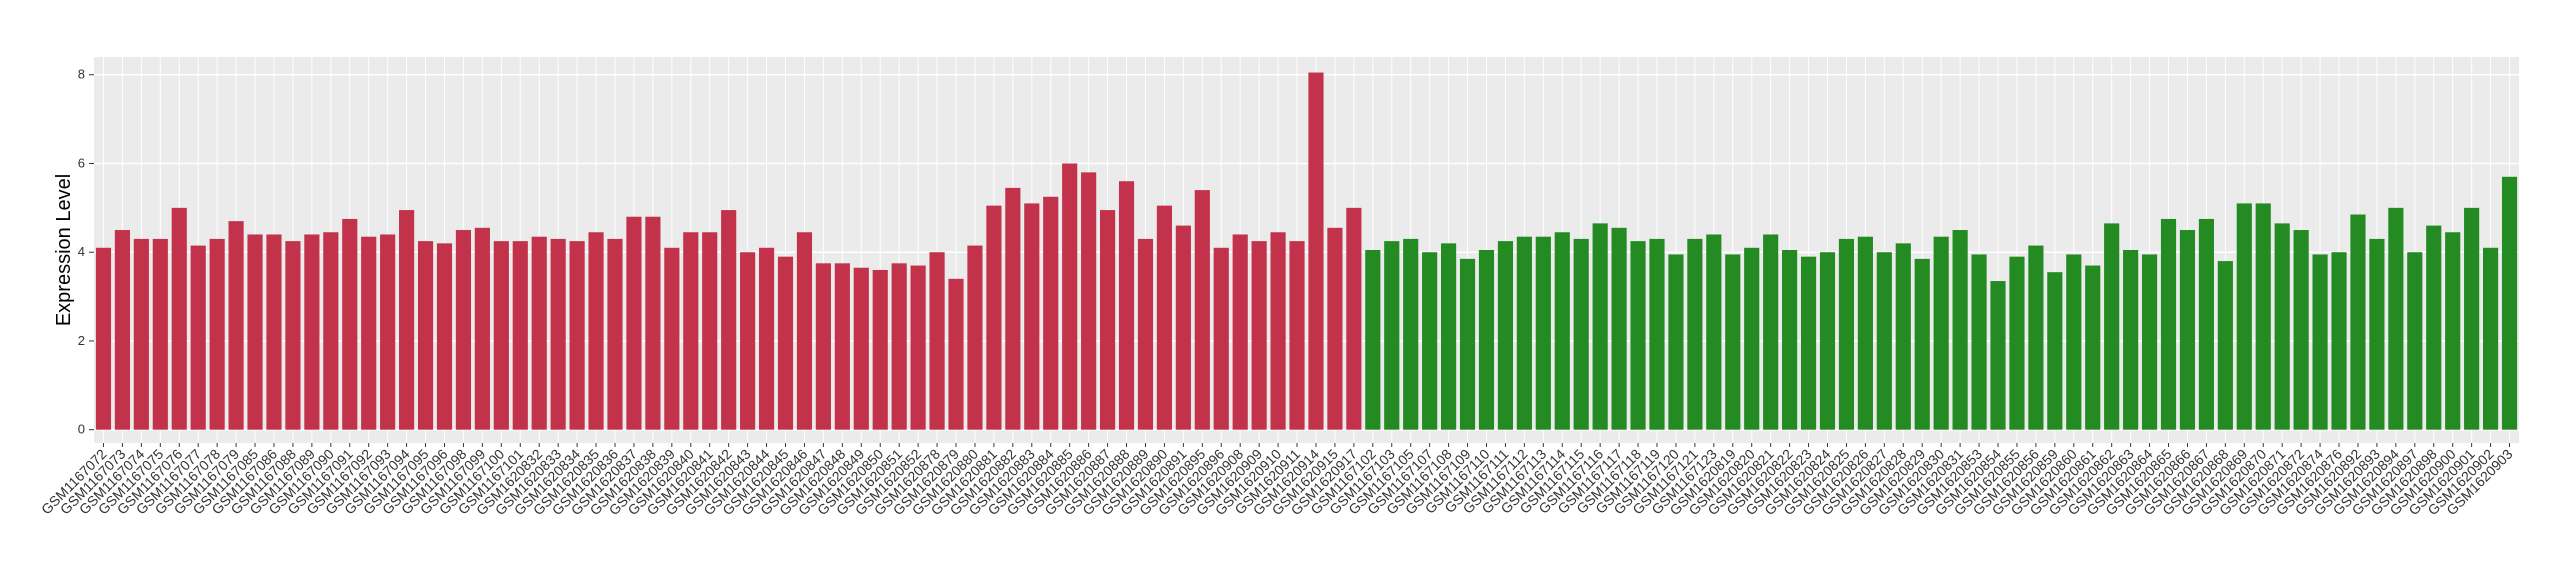 Image resolution: width=2560 pixels, height=580 pixels. I want to click on y-axis-label: Expression Level, so click(64, 250).